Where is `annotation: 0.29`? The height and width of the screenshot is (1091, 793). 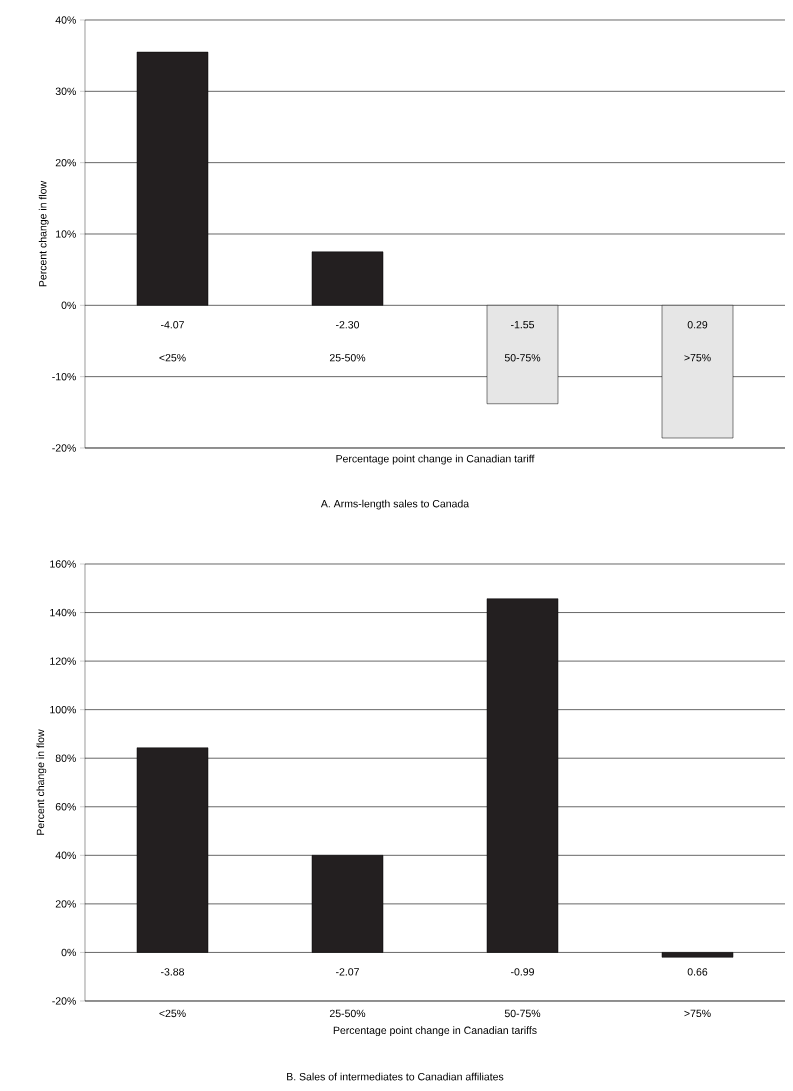
annotation: 0.29 is located at coordinates (697, 325).